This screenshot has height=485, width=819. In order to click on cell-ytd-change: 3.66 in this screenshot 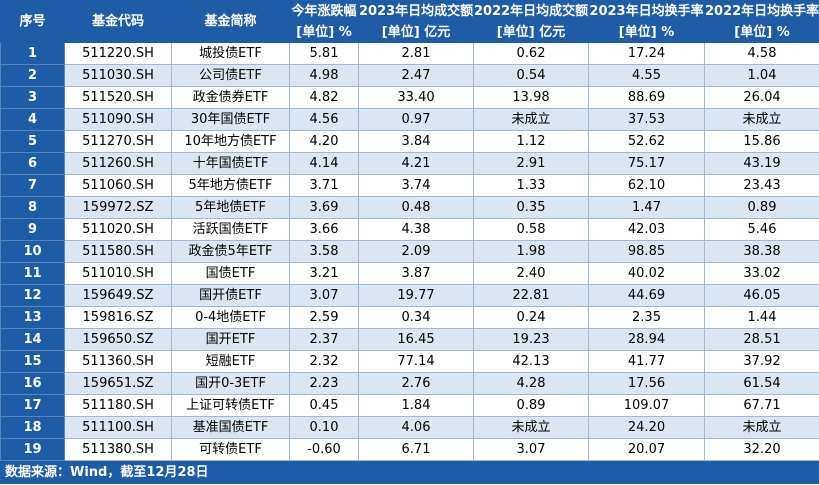, I will do `click(324, 229)`.